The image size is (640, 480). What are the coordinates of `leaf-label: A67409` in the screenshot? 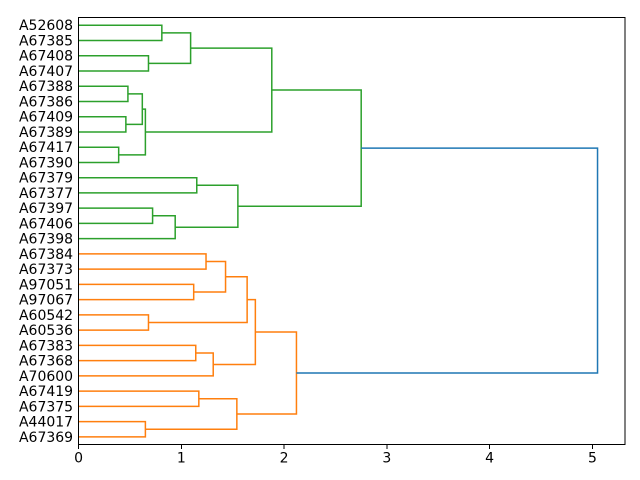 It's located at (46, 118).